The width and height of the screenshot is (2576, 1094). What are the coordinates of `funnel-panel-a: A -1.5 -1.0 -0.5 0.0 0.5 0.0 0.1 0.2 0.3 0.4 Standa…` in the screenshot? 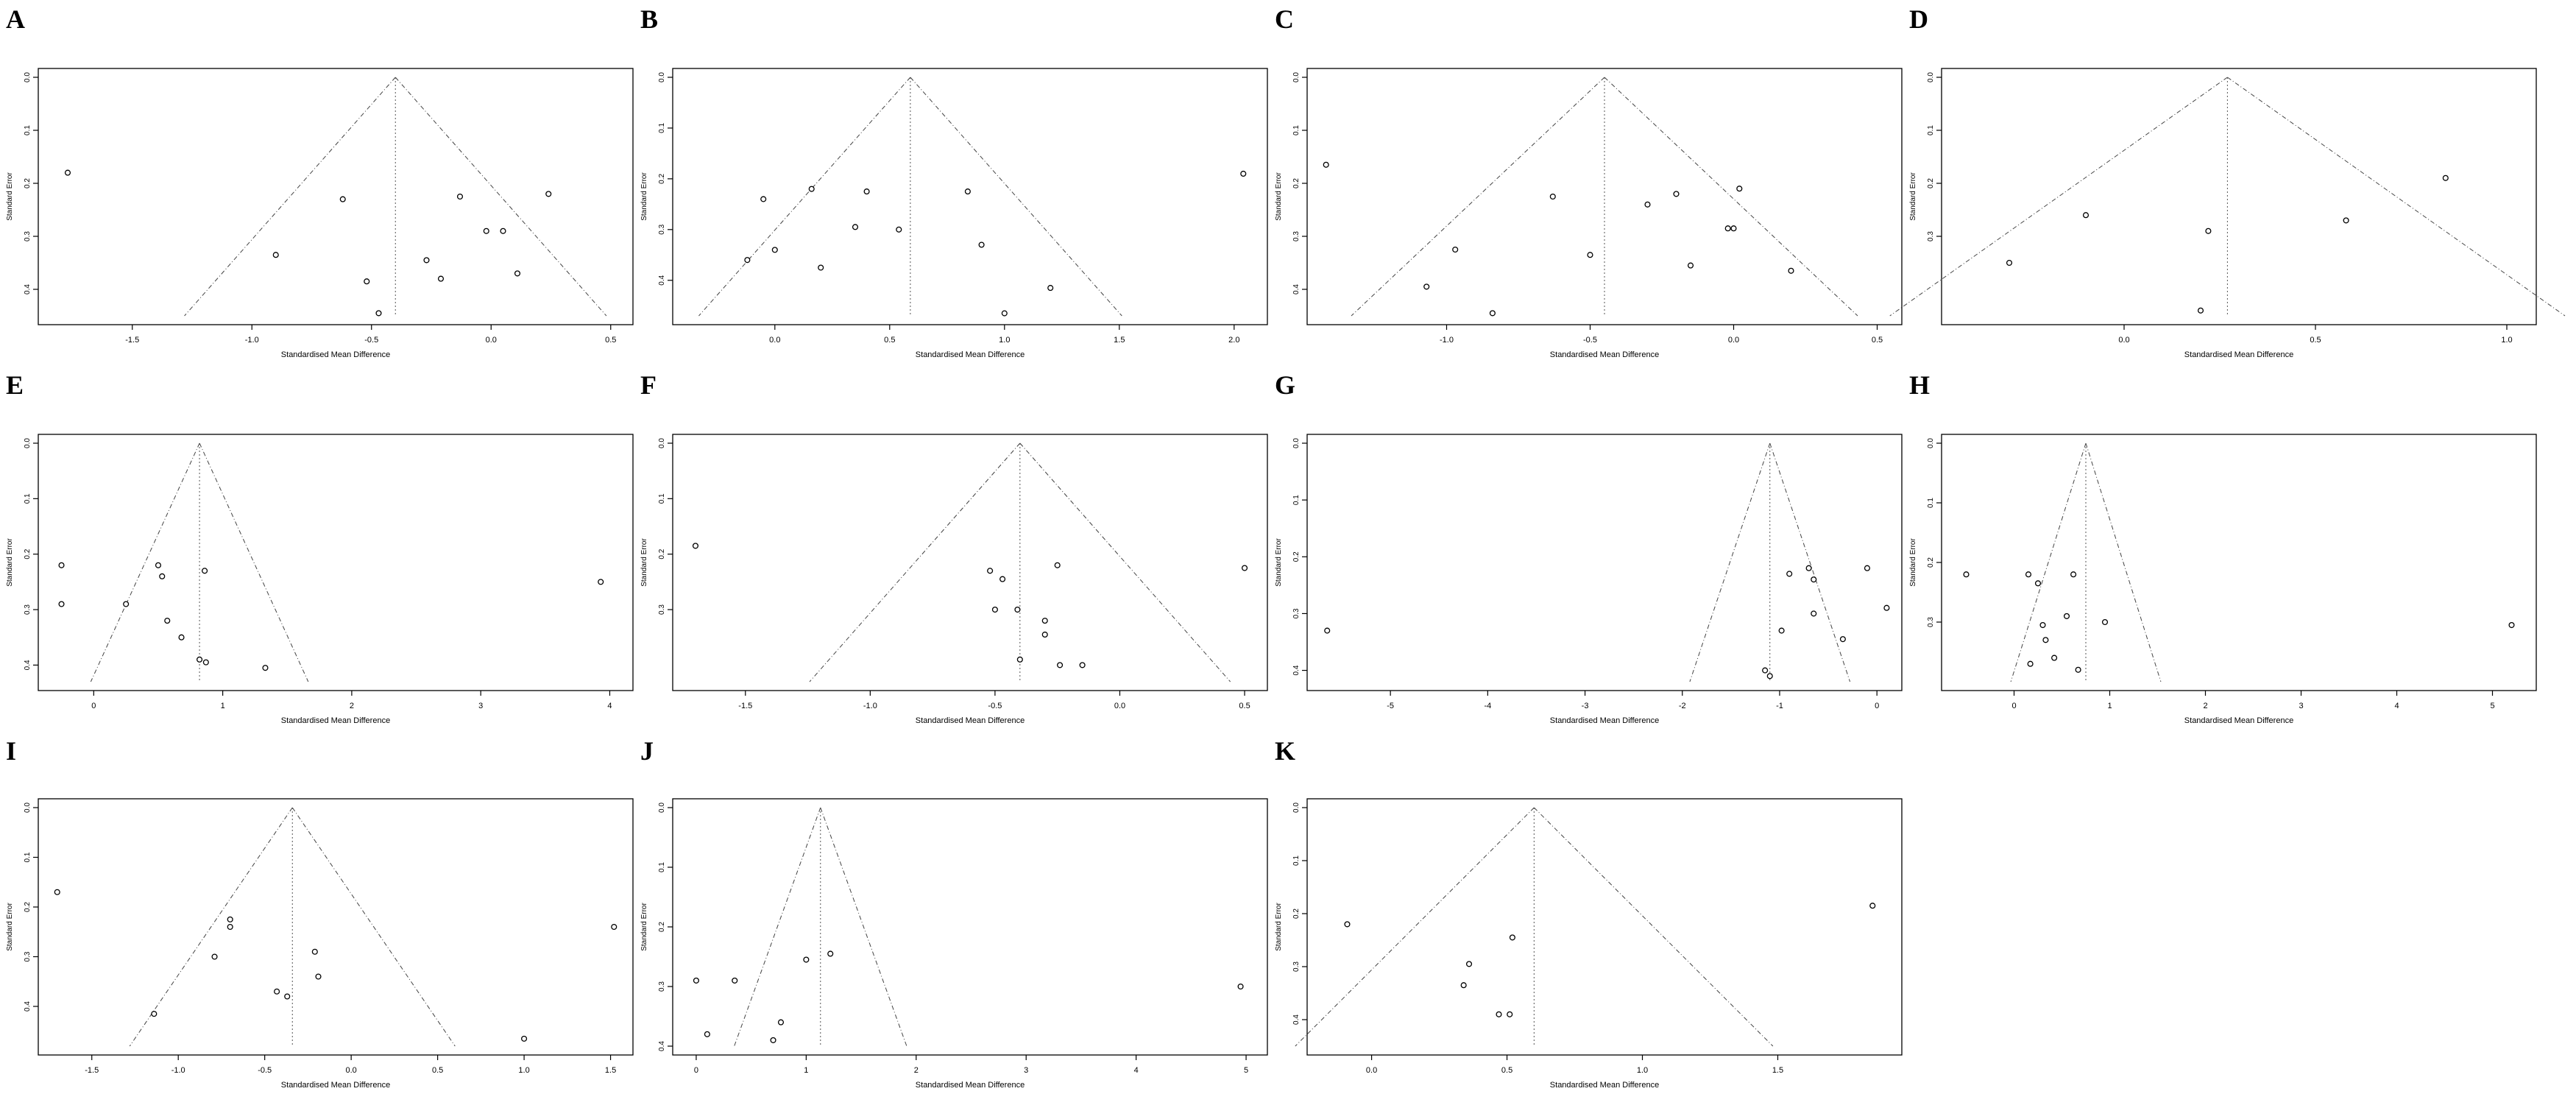 It's located at (320, 181).